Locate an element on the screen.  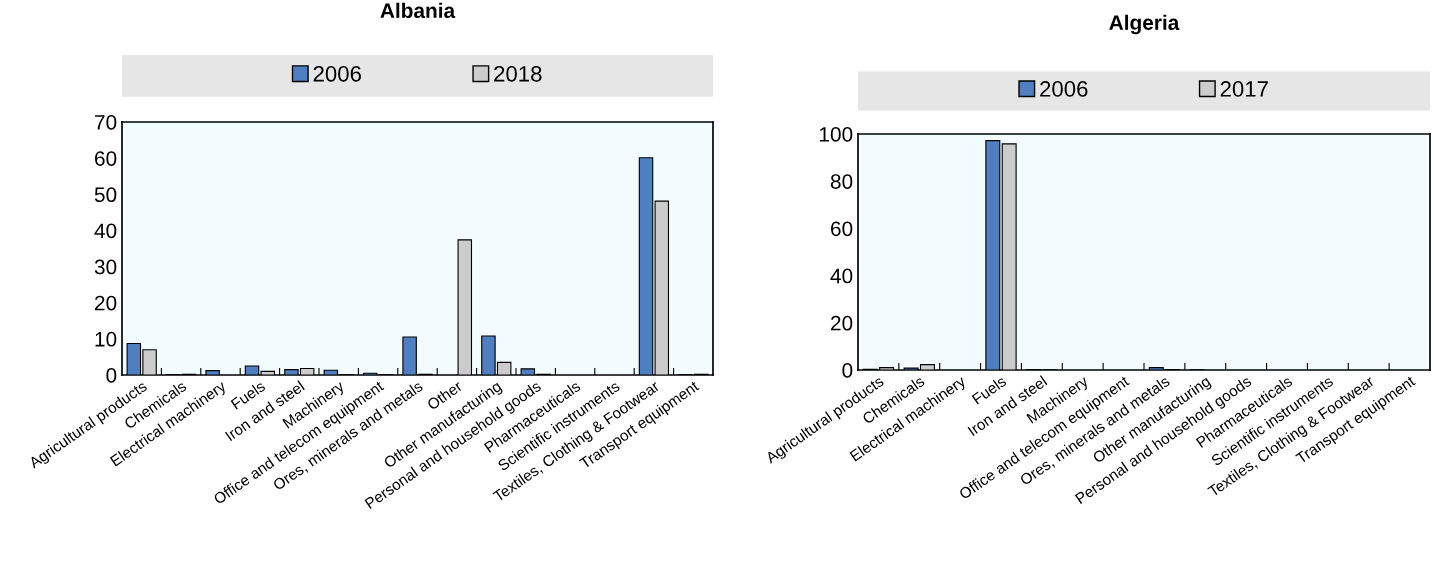
y-tick-label: 80 is located at coordinates (841, 181).